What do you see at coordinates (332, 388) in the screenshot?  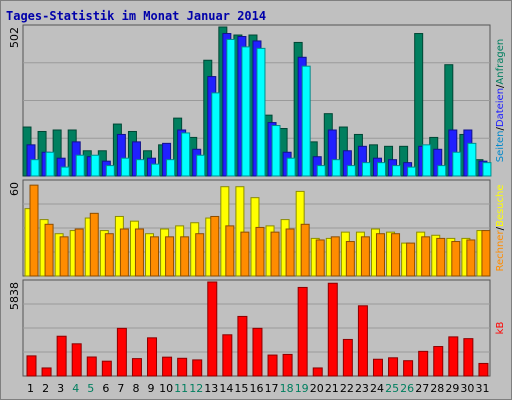 I see `x-tick-label-day-21: 21` at bounding box center [332, 388].